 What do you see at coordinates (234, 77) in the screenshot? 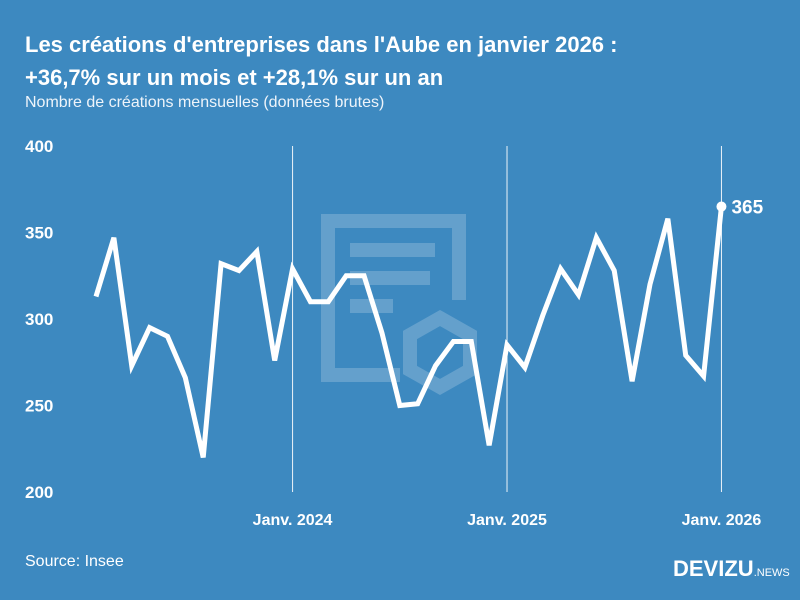
I see `title-line-2: +36,7% sur un mois et +28,1% sur un an` at bounding box center [234, 77].